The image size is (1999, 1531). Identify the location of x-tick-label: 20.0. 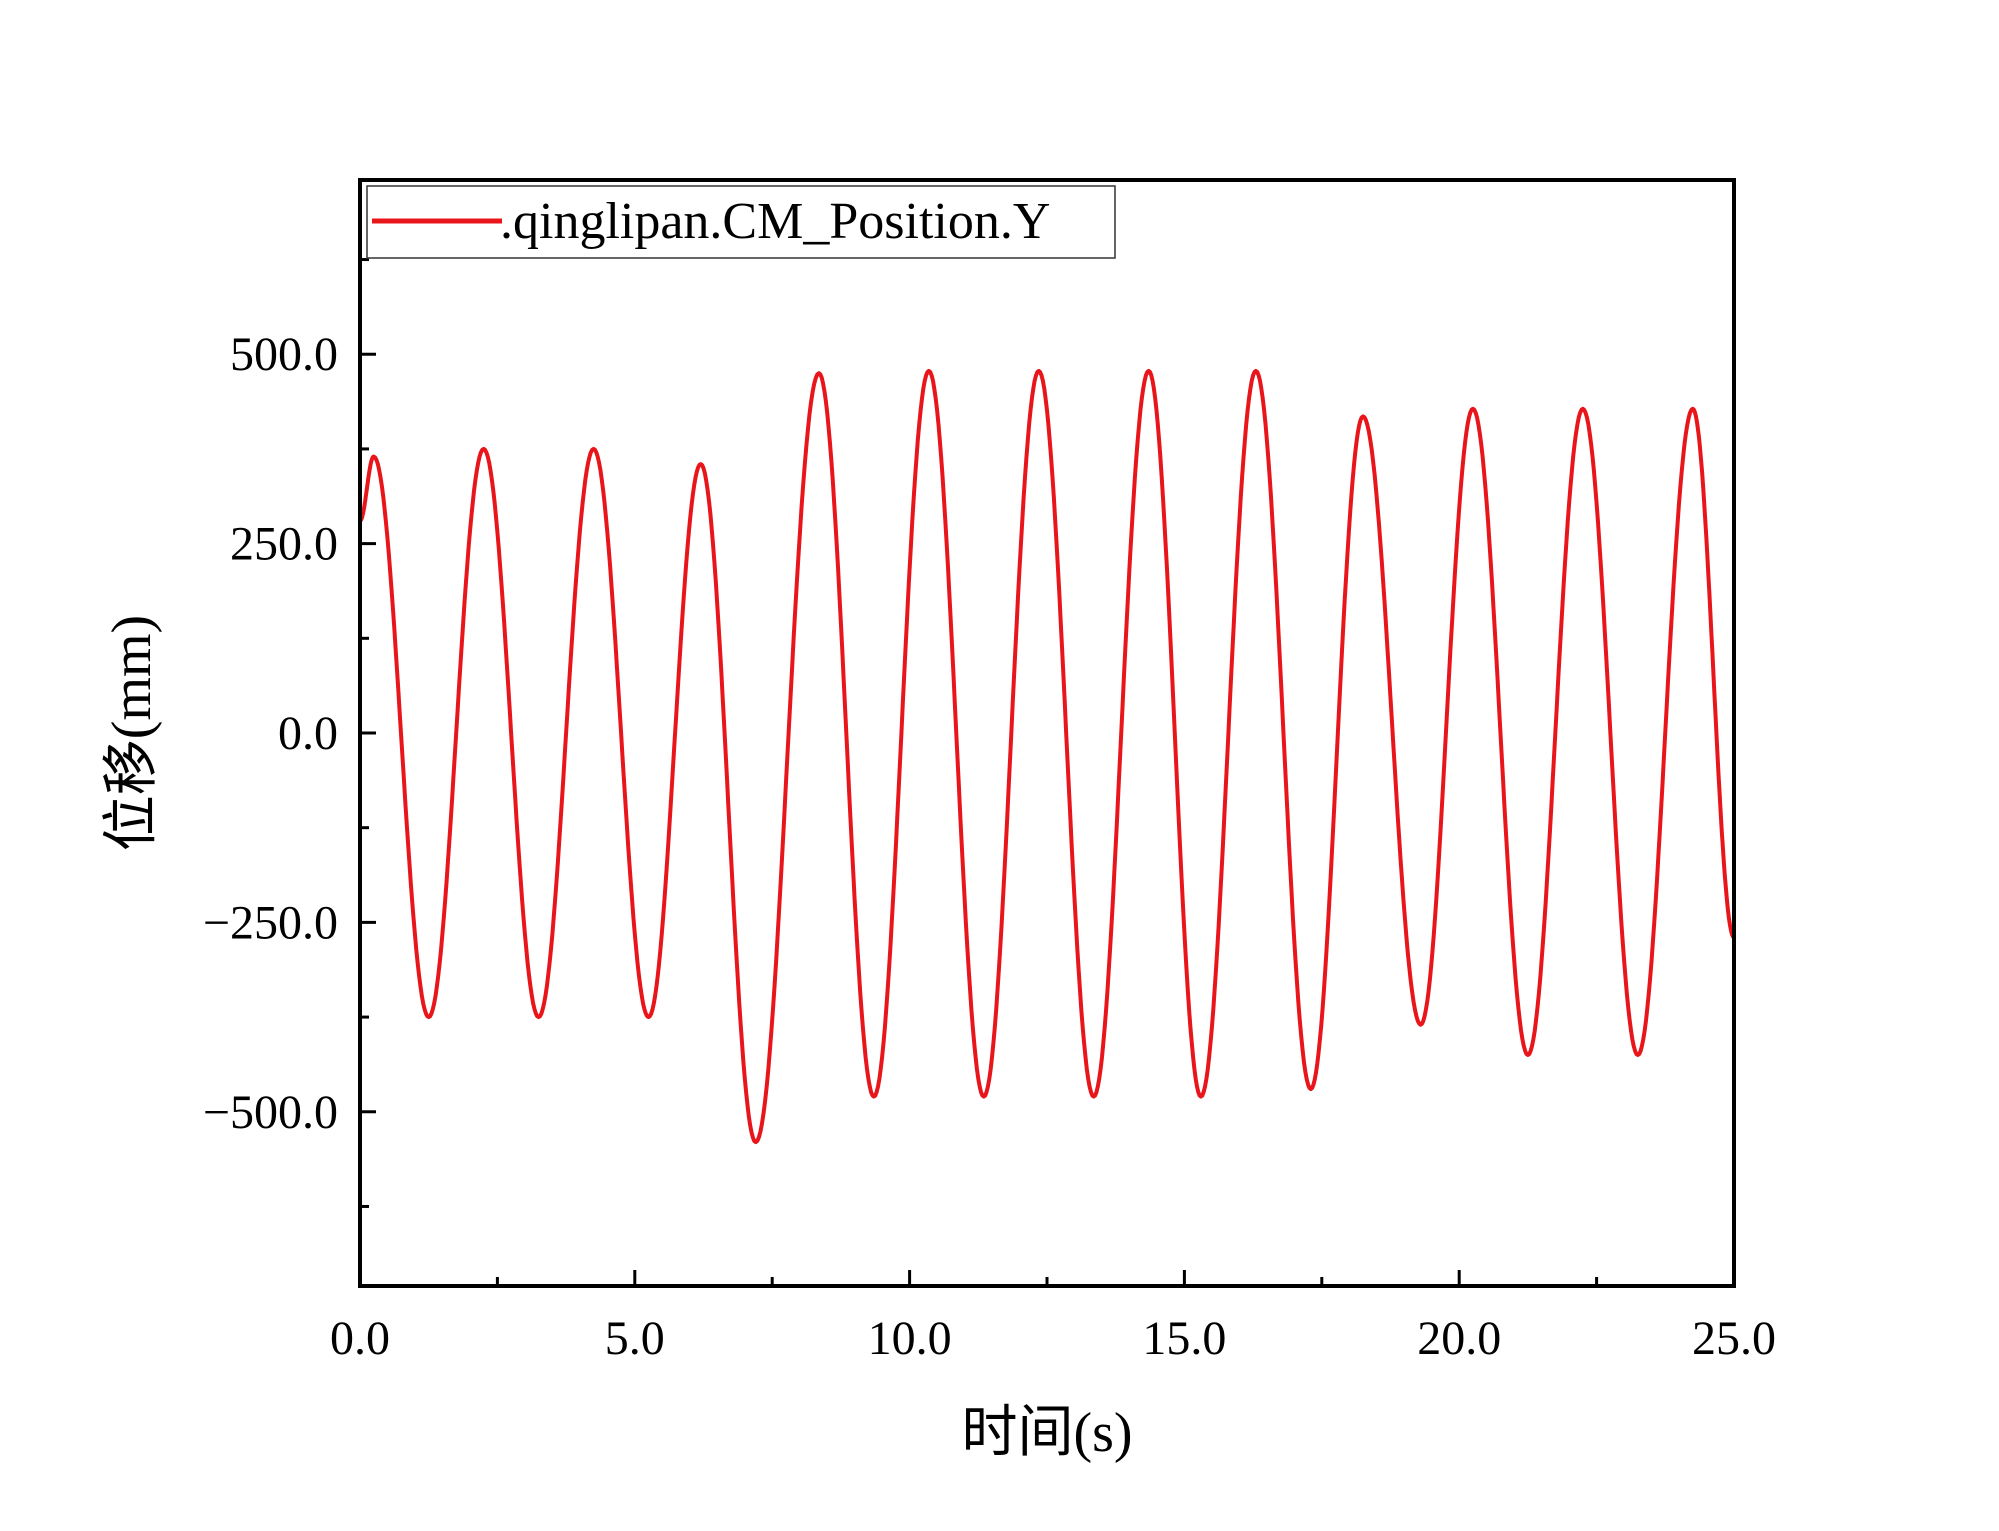
(1459, 1338).